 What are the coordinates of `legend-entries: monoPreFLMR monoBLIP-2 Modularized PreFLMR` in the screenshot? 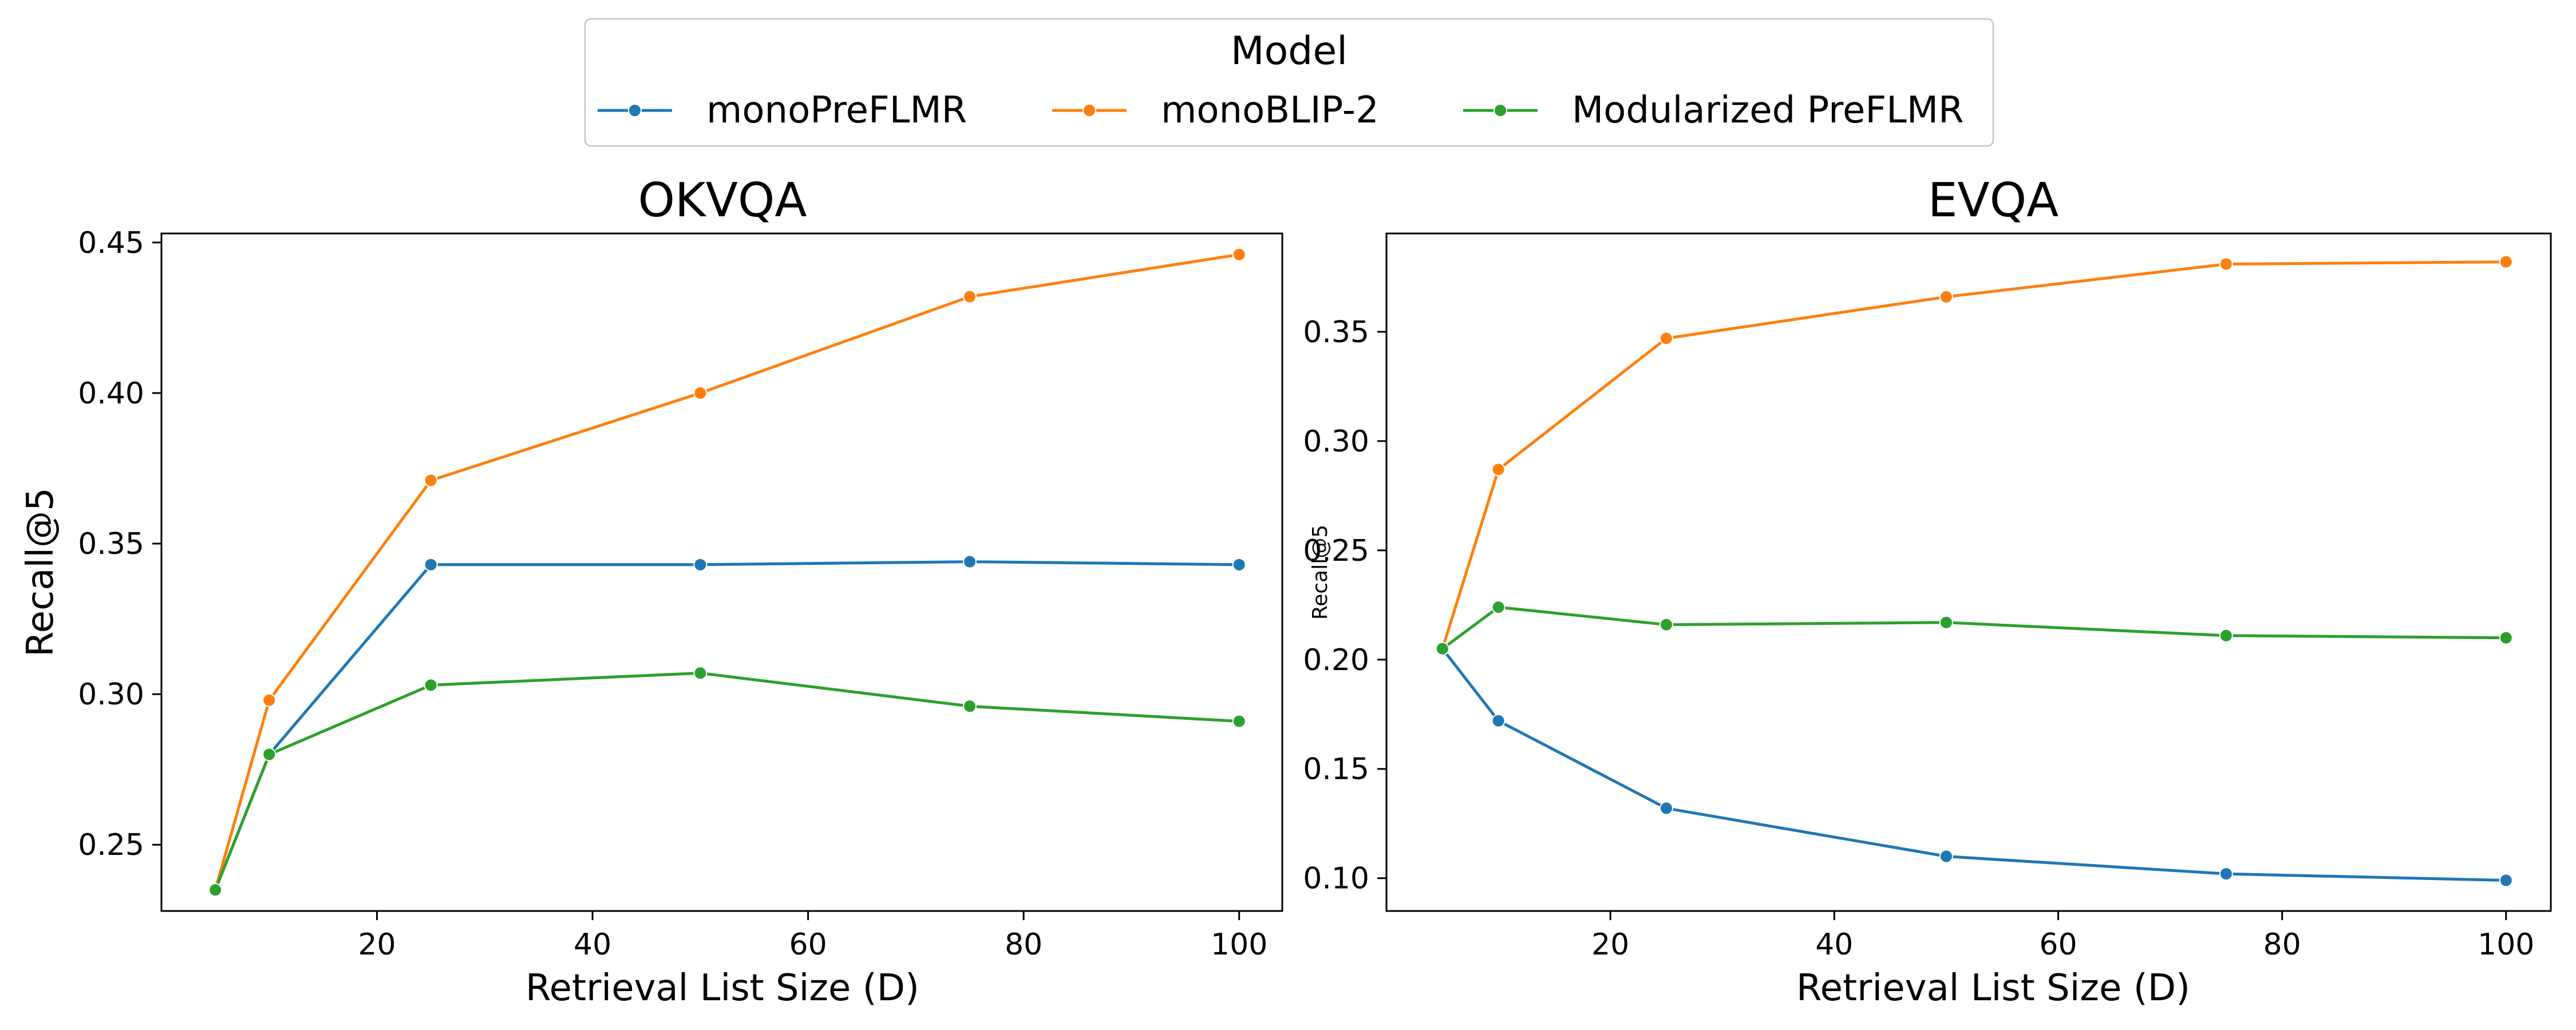 It's located at (1281, 110).